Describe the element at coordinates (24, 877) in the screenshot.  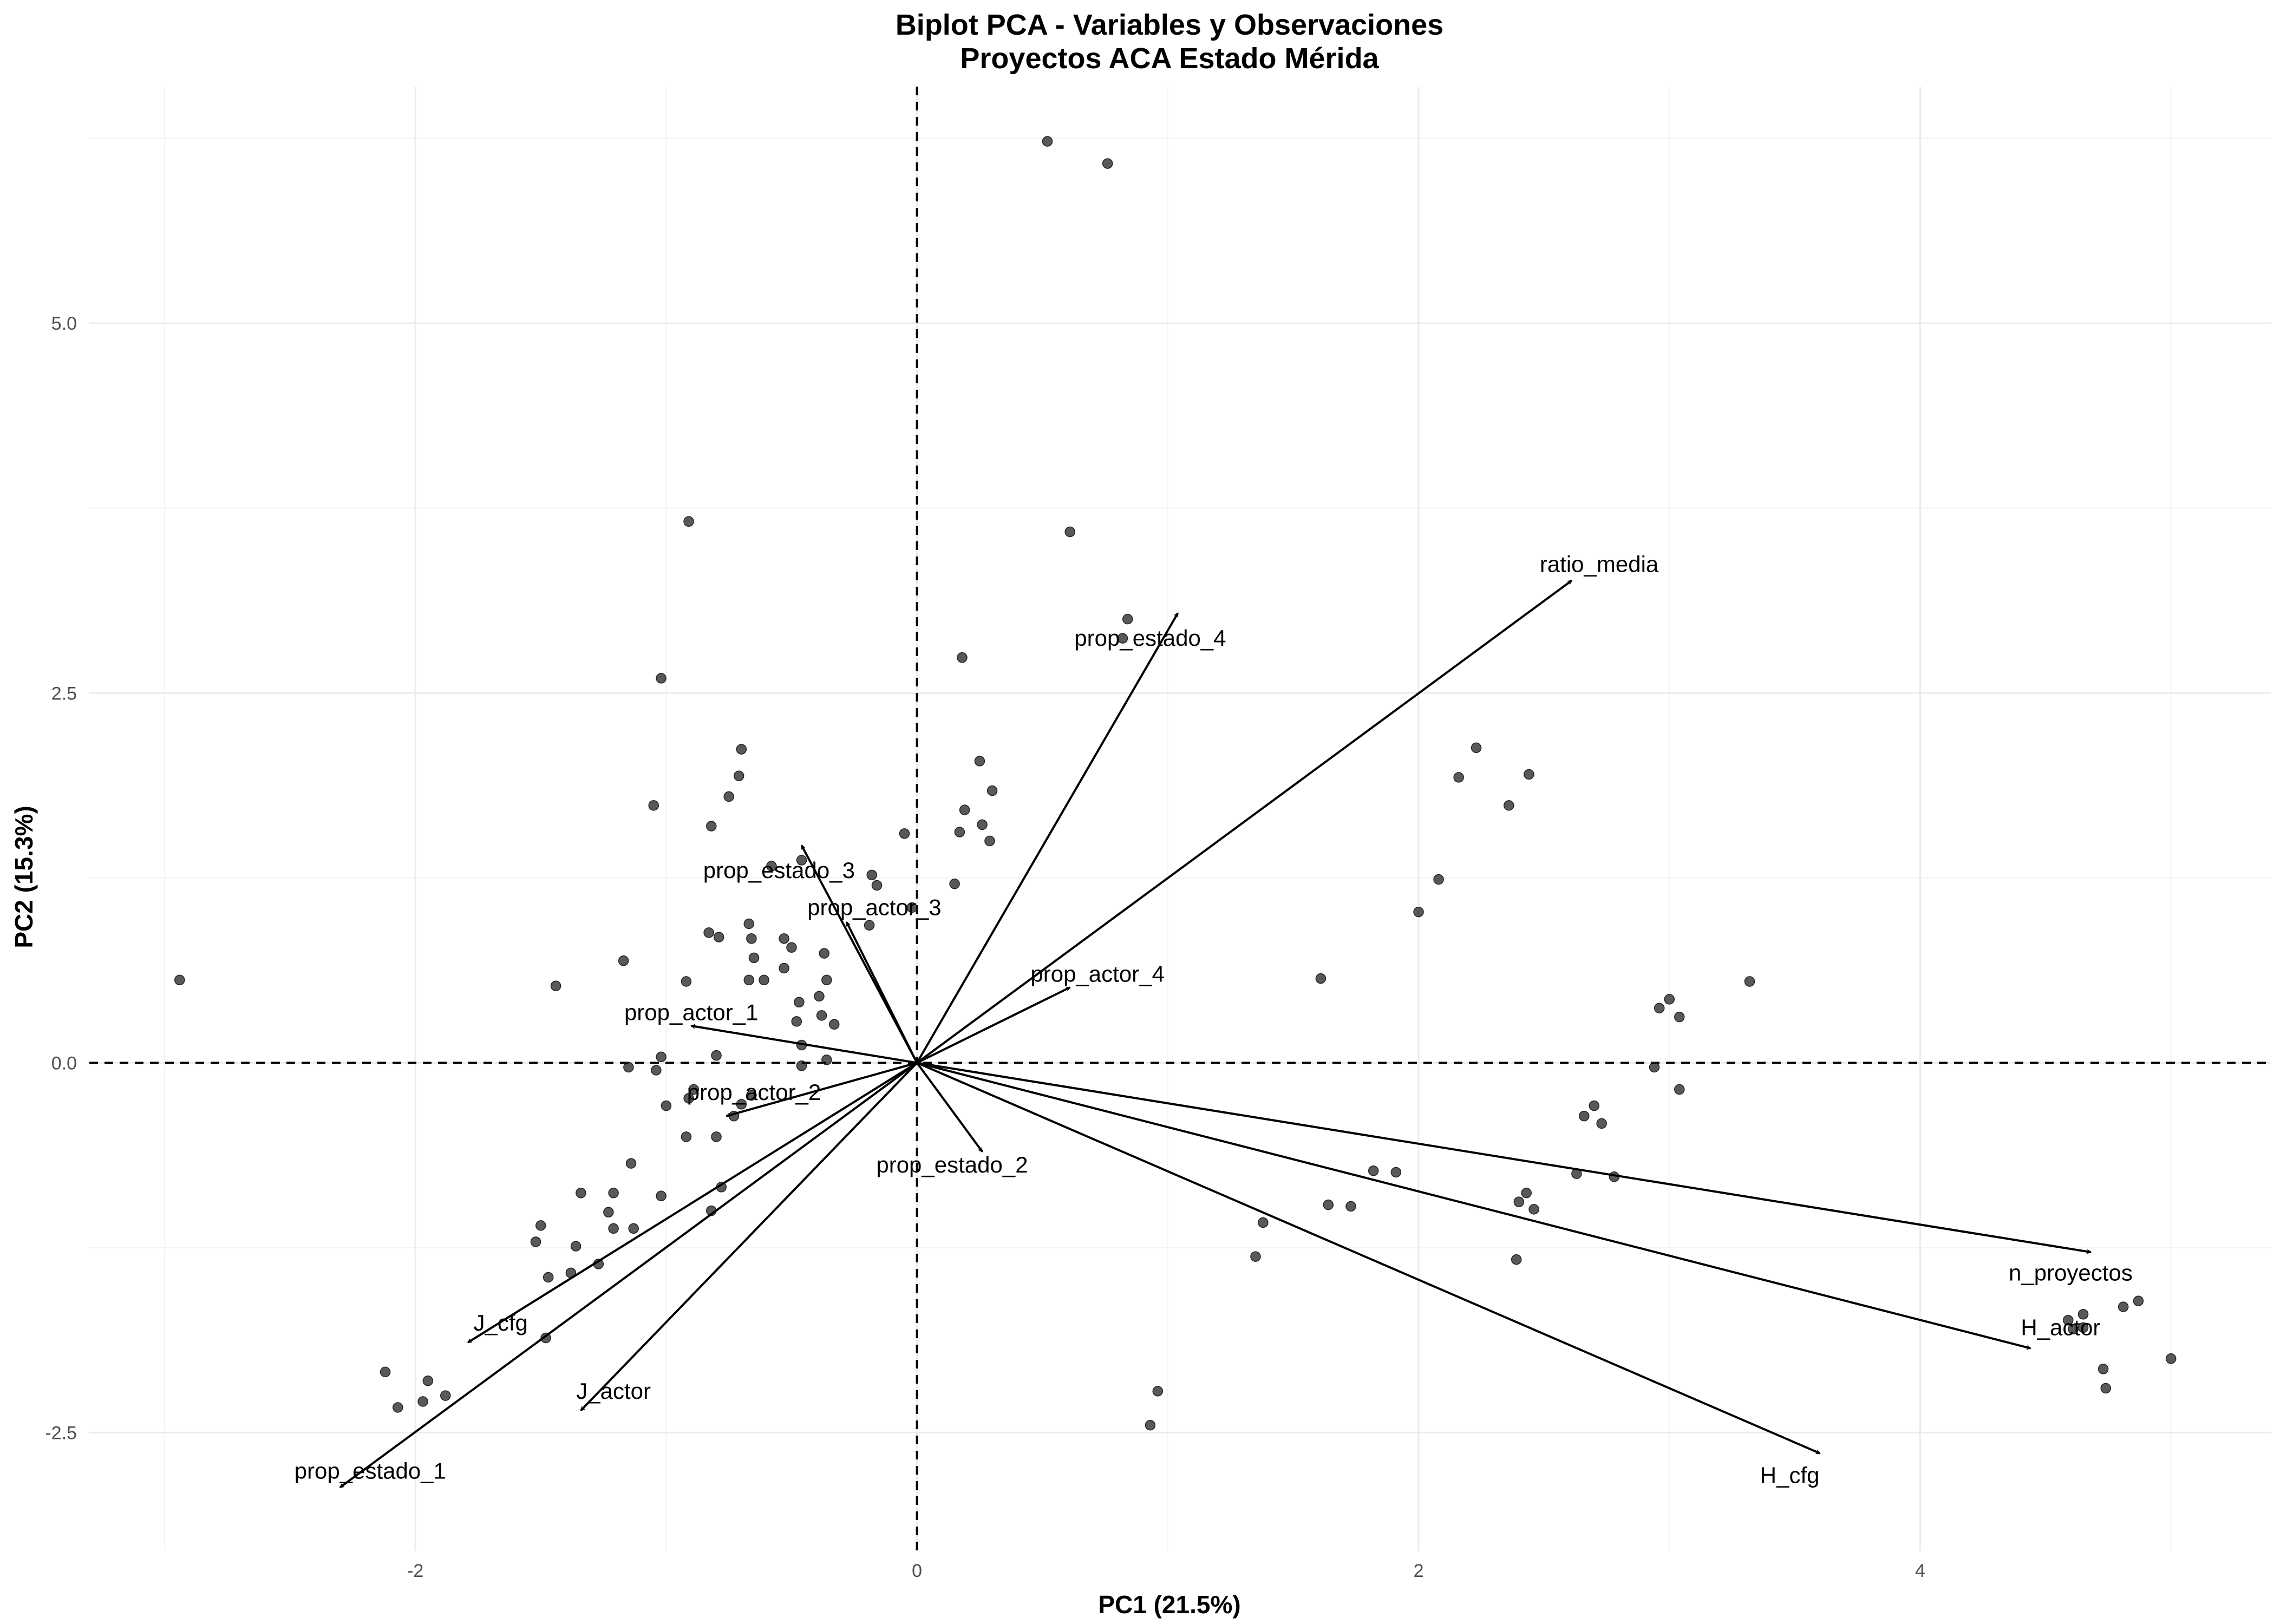
I see `y-axis-title: PC2 (15.3%)` at that location.